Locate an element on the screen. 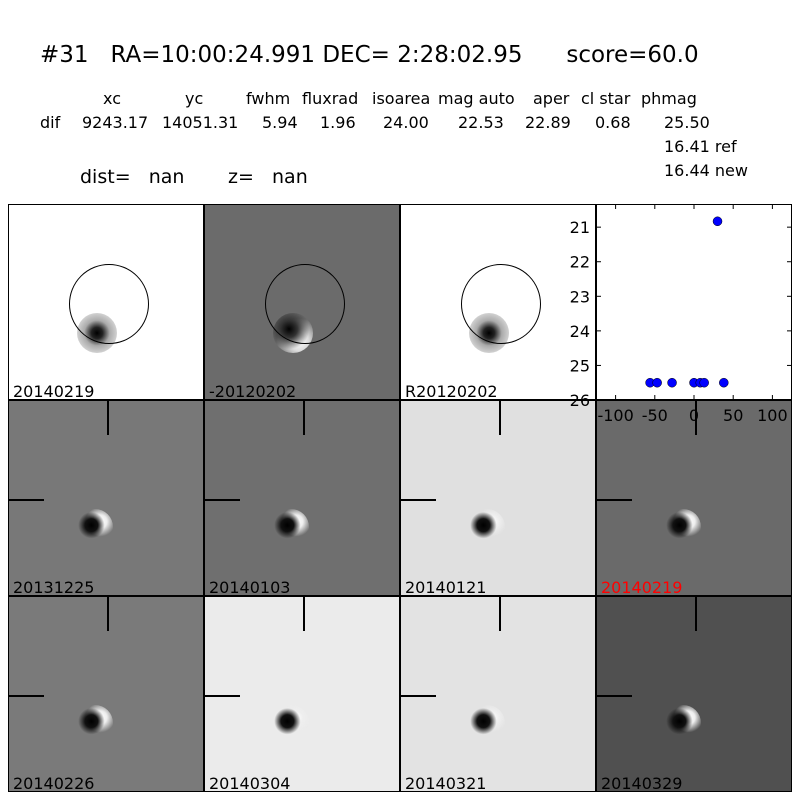 This screenshot has height=800, width=800. val-phmag: 25.50 is located at coordinates (687, 122).